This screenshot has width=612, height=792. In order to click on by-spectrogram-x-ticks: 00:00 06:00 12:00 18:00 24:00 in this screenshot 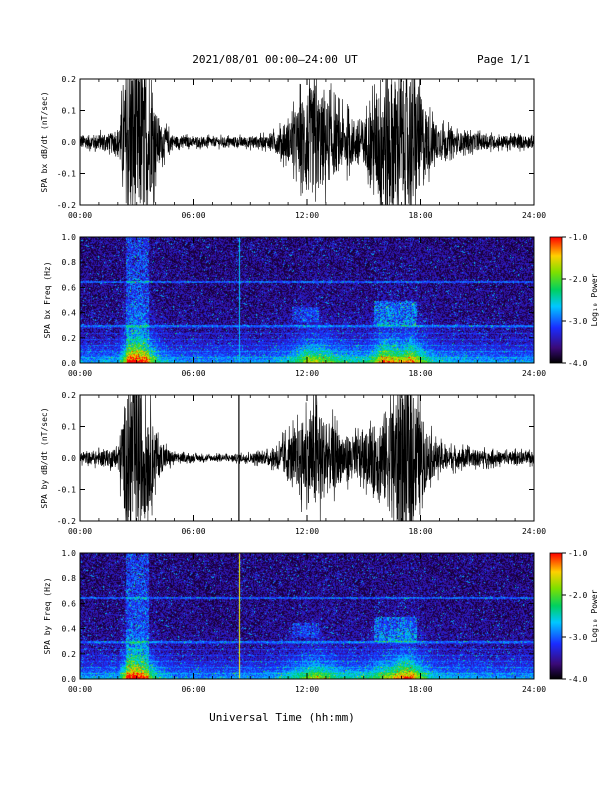, I will do `click(307, 623)`.